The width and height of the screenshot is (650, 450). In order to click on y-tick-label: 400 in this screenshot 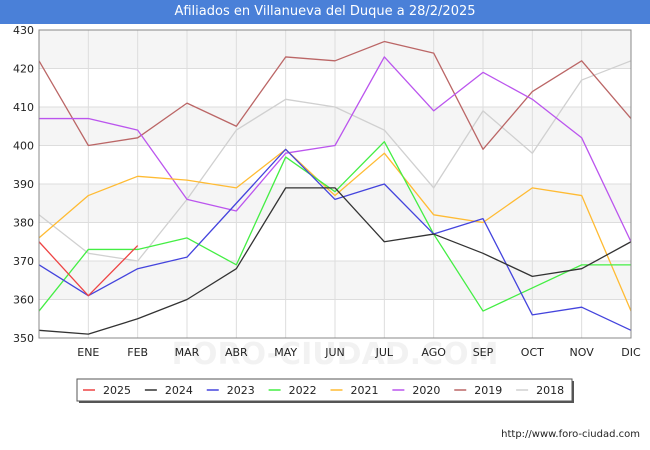, I will do `click(23, 146)`.